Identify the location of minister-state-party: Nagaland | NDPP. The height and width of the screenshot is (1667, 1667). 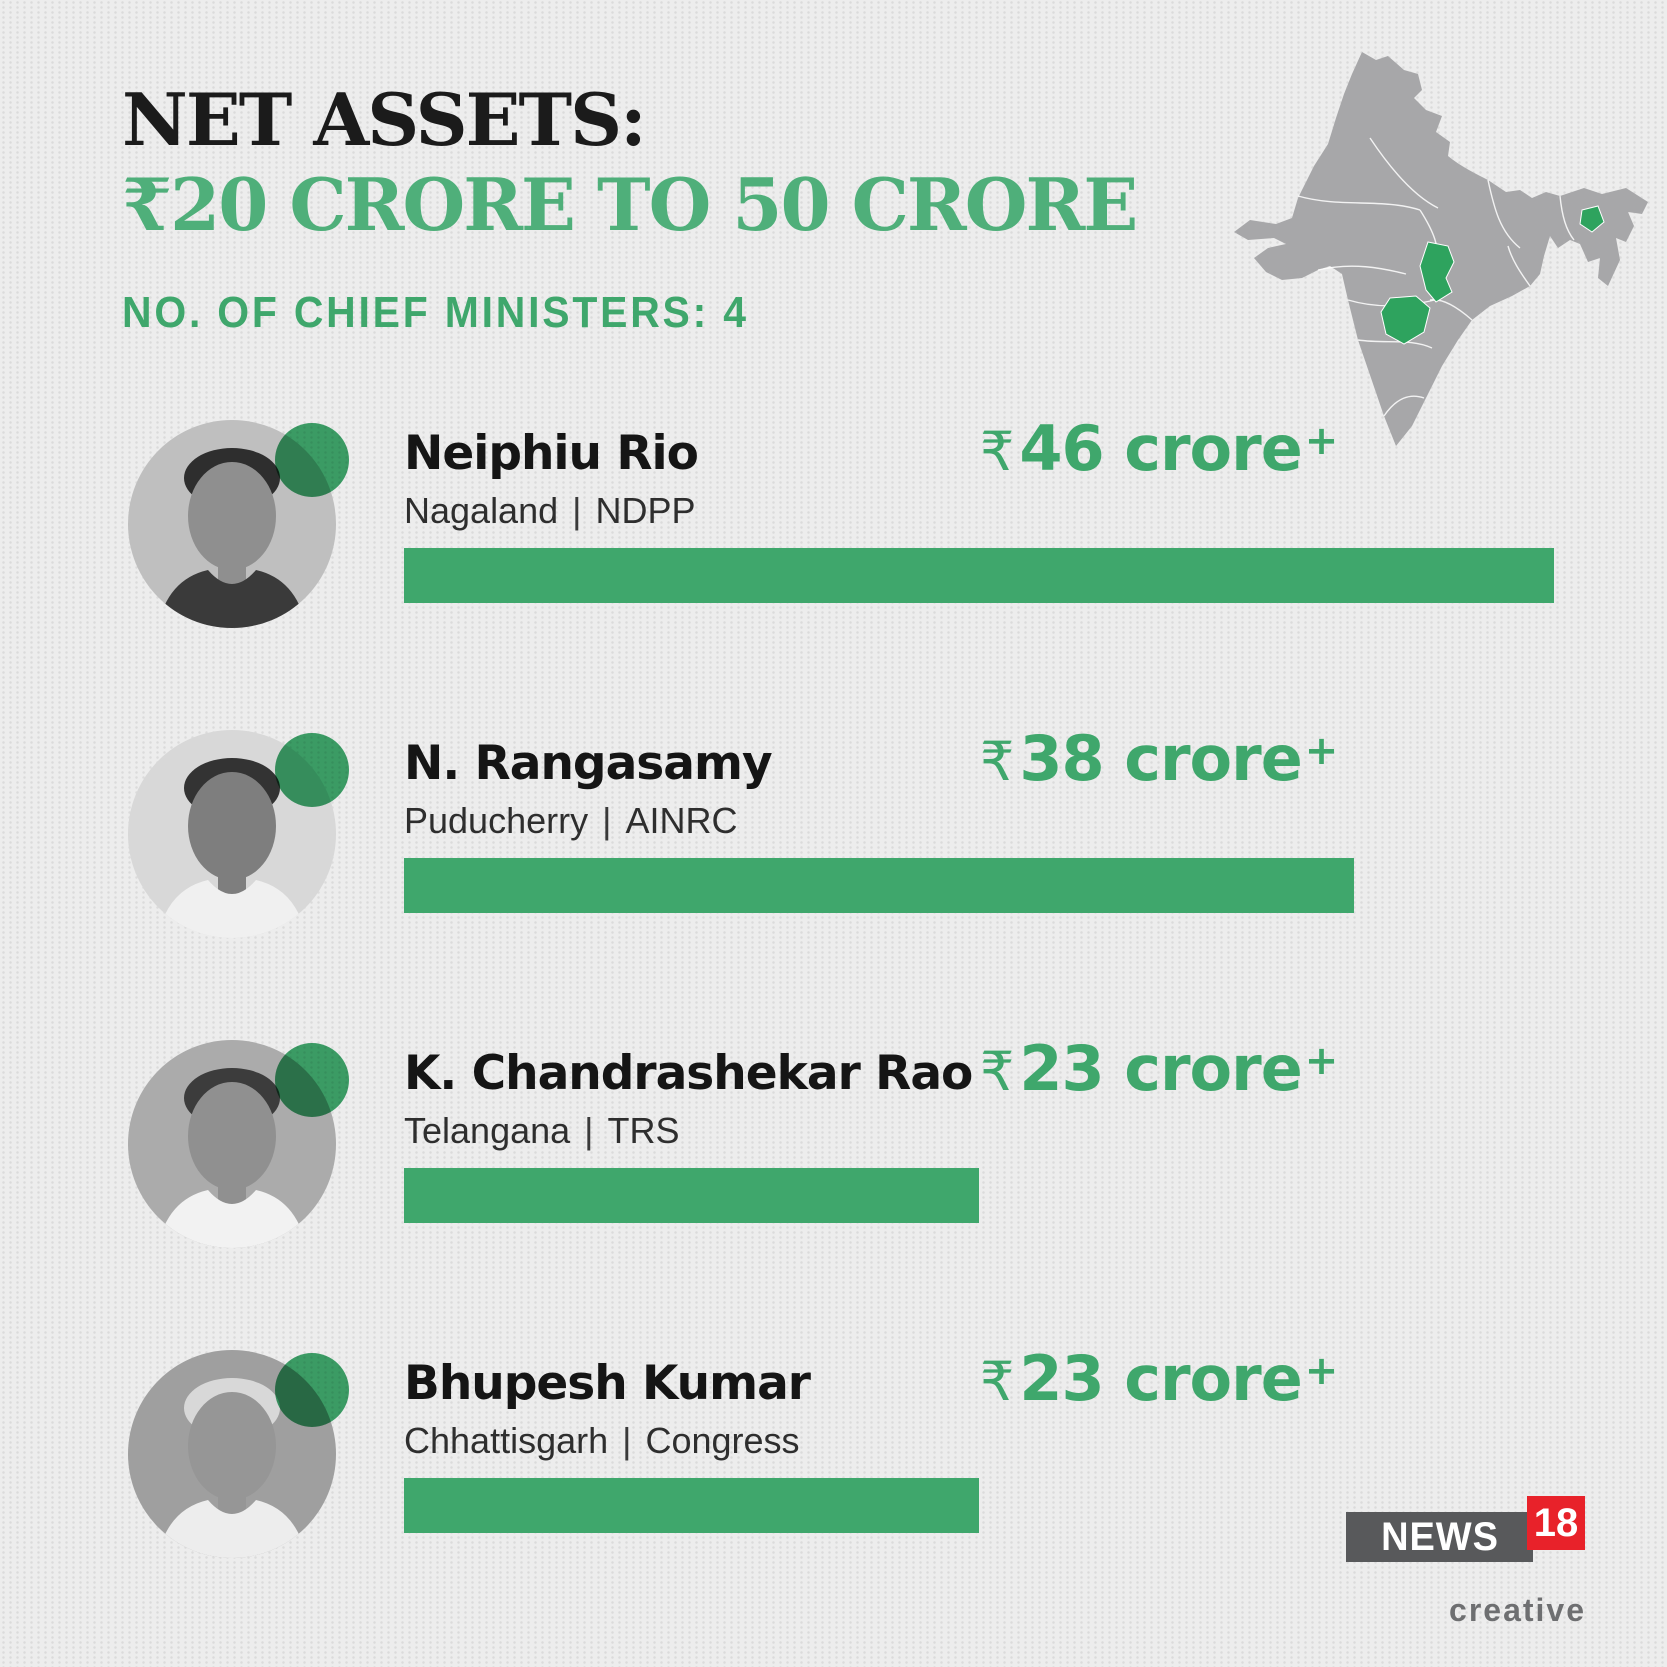
(550, 511).